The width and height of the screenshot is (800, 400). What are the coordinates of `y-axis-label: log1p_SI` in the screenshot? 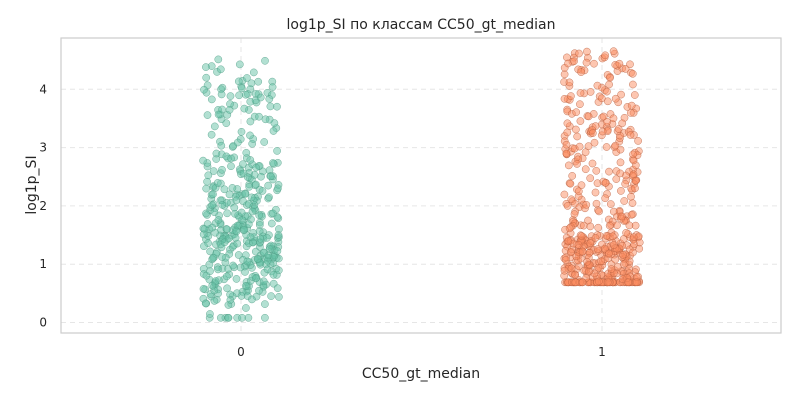 It's located at (32, 184).